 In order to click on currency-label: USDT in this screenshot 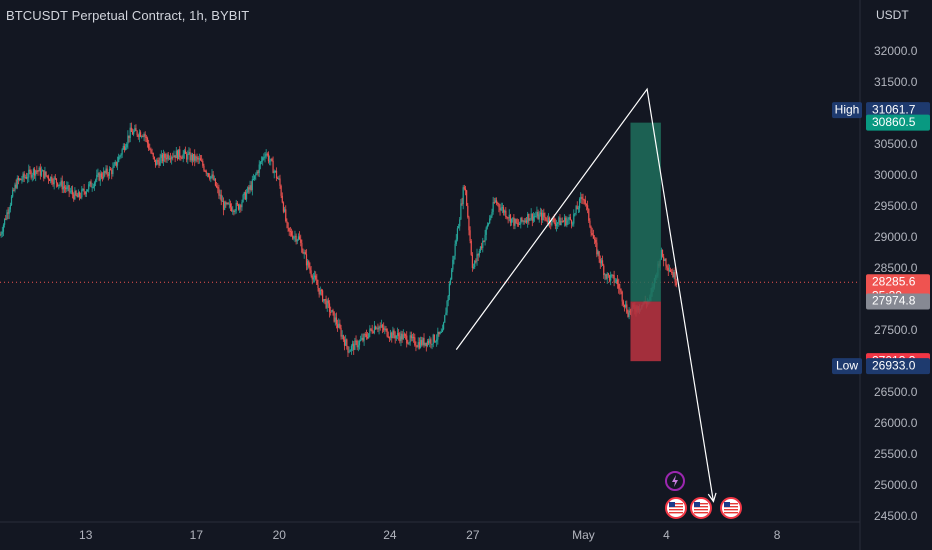, I will do `click(892, 15)`.